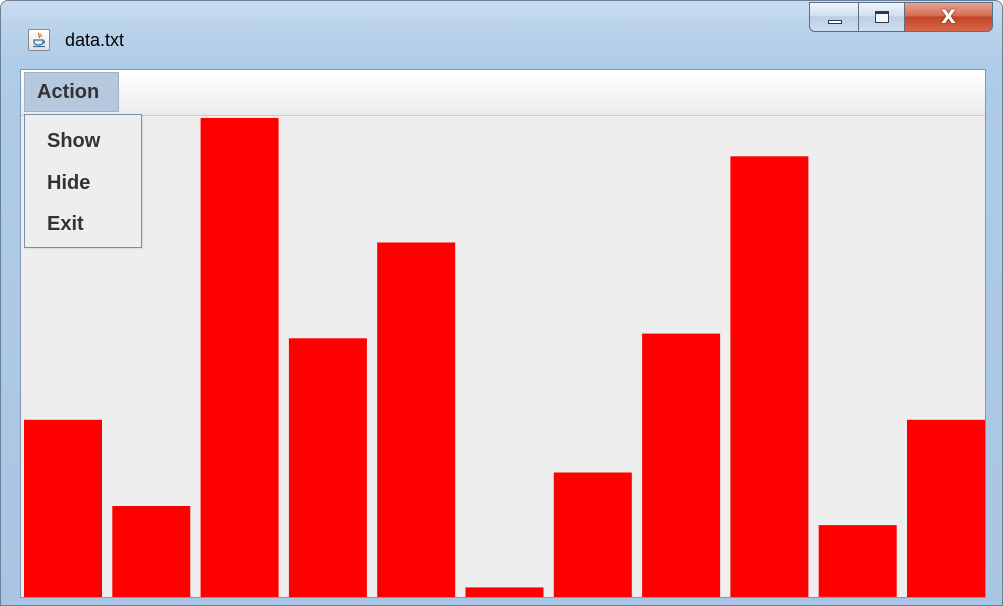  I want to click on menu-item-show: Show, so click(74, 141).